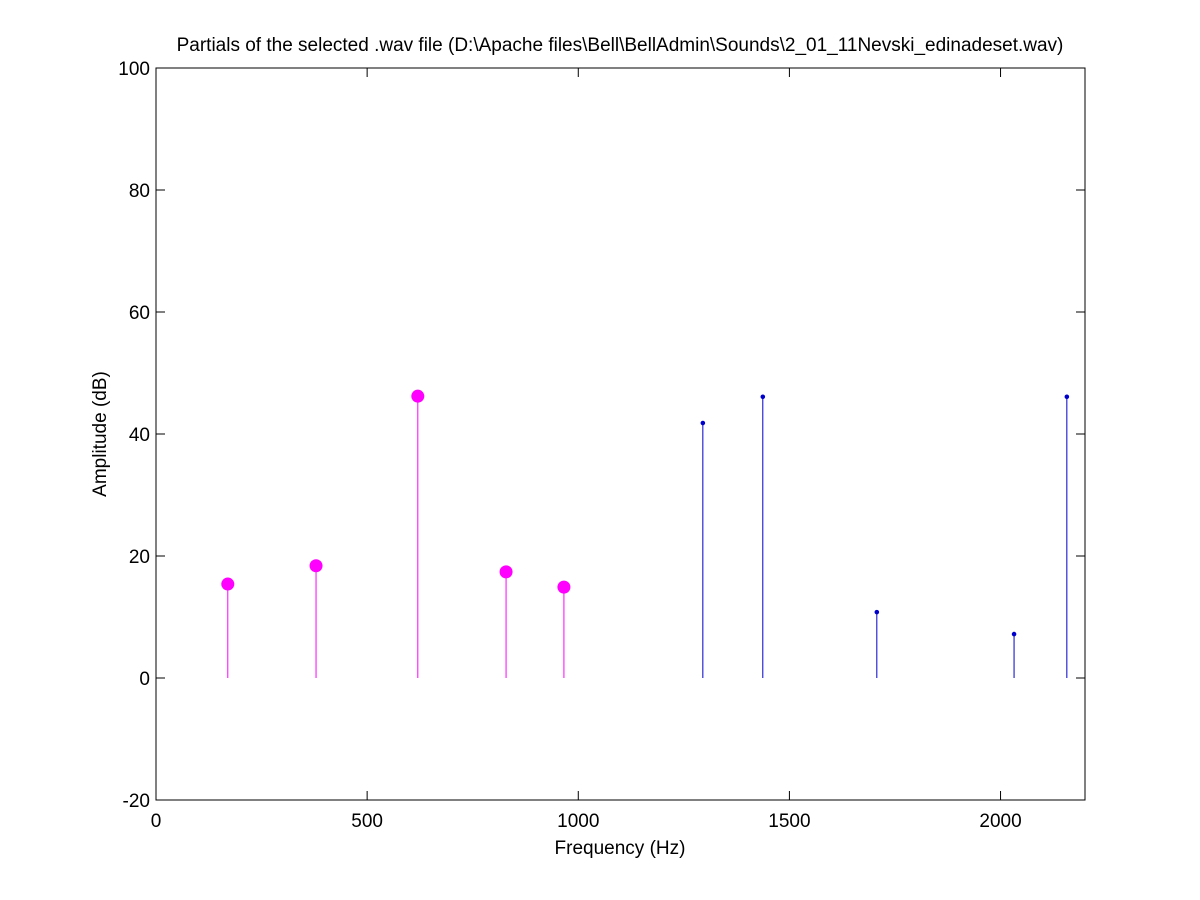 The height and width of the screenshot is (900, 1200). What do you see at coordinates (156, 821) in the screenshot?
I see `x-tick-label: 0` at bounding box center [156, 821].